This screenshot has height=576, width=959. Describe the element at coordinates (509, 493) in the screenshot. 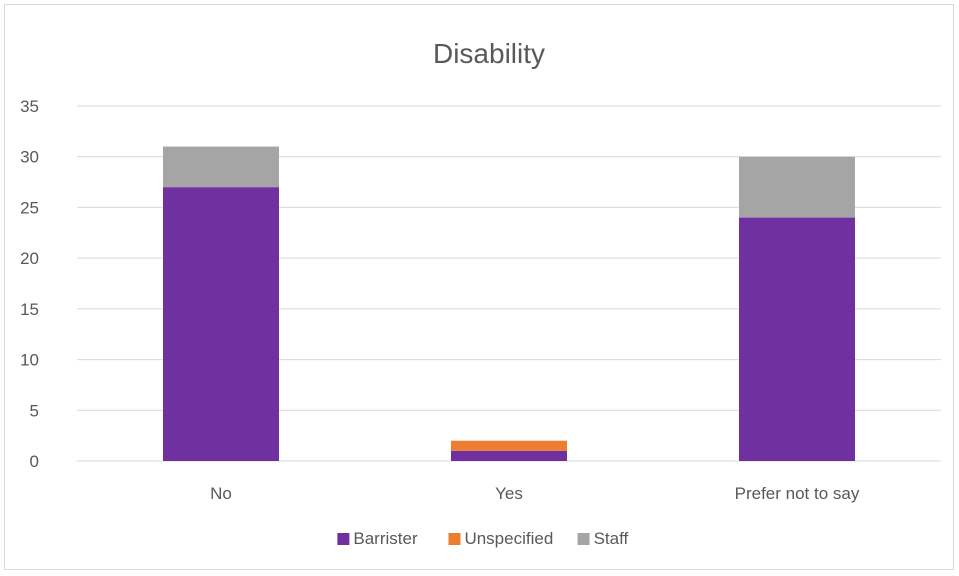

I see `x-tick-label: Yes` at that location.